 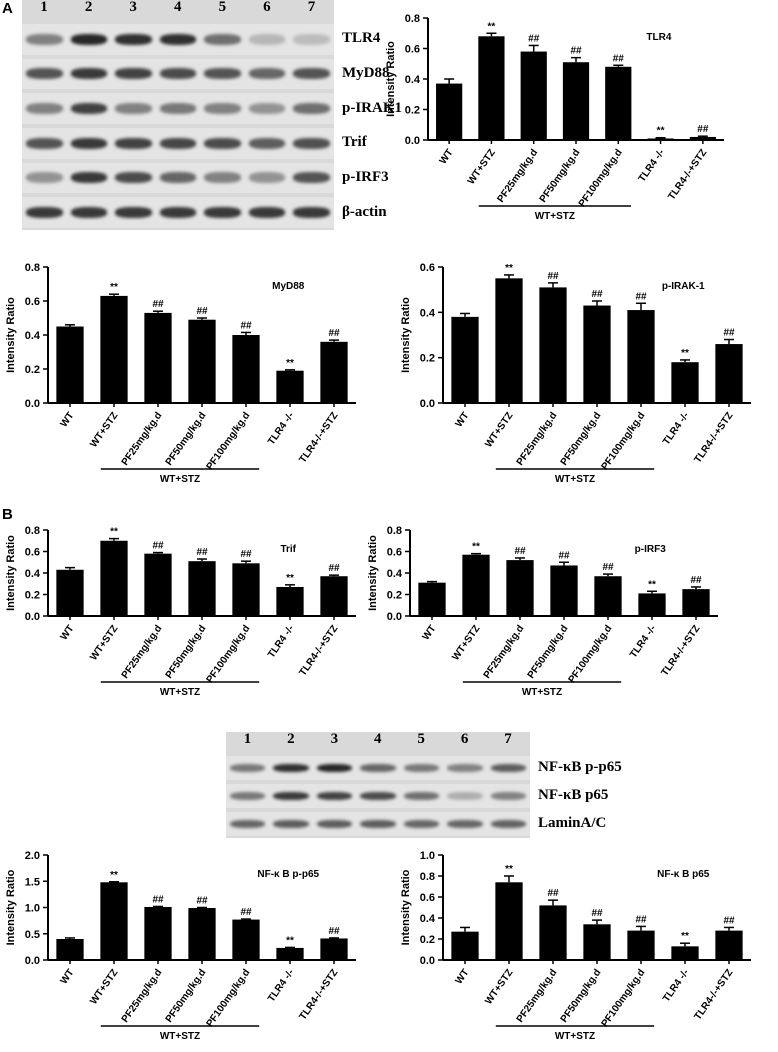 I want to click on chart-title: NF-κ B p-p65, so click(x=288, y=874).